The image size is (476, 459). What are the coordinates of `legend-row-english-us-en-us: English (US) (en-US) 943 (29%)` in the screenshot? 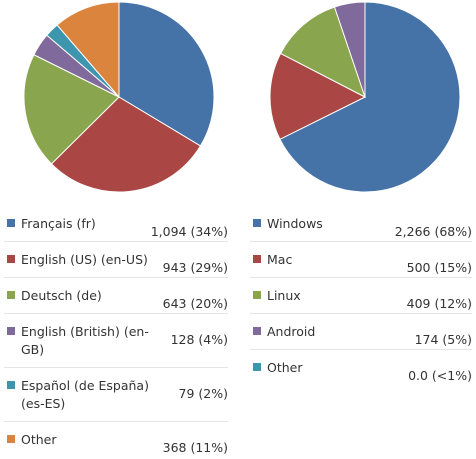 It's located at (116, 260).